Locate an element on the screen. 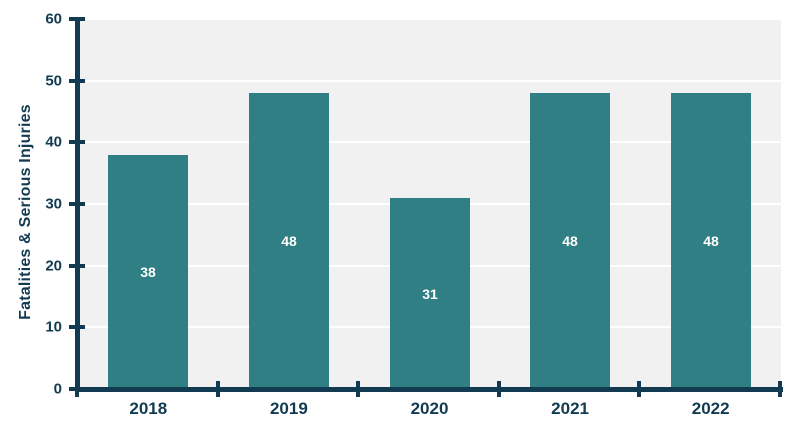 Image resolution: width=800 pixels, height=431 pixels. x-tick-label-2021: 2021 is located at coordinates (570, 408).